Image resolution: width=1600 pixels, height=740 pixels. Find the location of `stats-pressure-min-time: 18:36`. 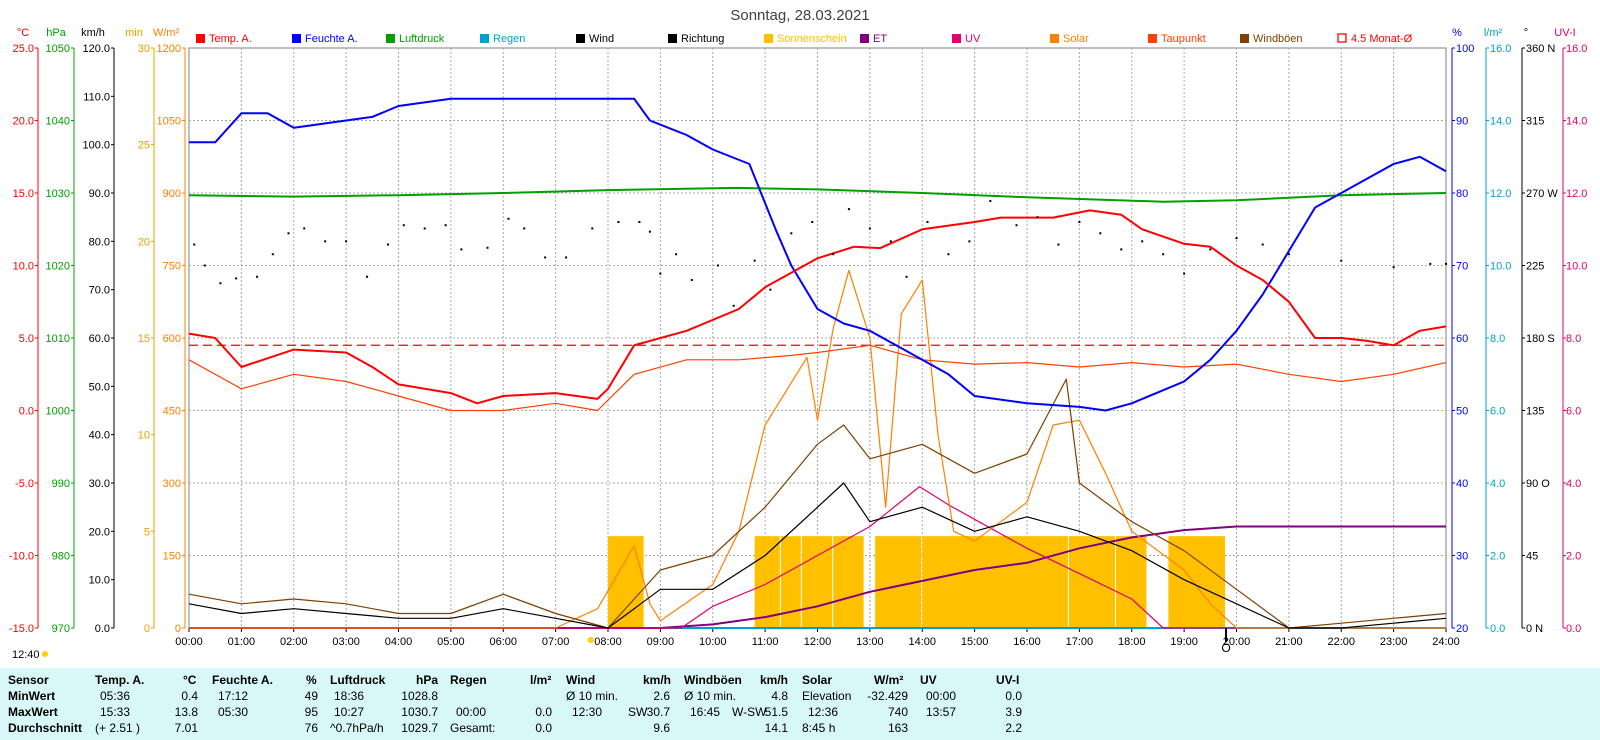

stats-pressure-min-time: 18:36 is located at coordinates (349, 696).